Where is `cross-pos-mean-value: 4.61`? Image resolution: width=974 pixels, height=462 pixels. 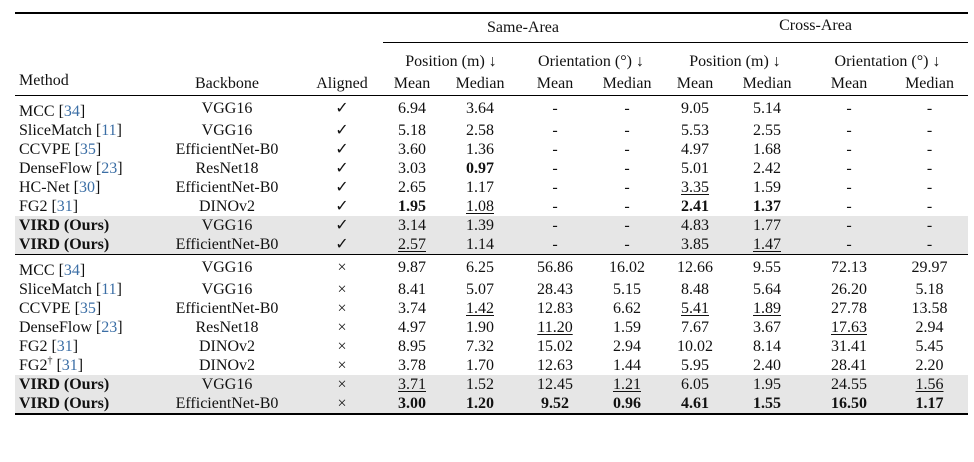 cross-pos-mean-value: 4.61 is located at coordinates (695, 403).